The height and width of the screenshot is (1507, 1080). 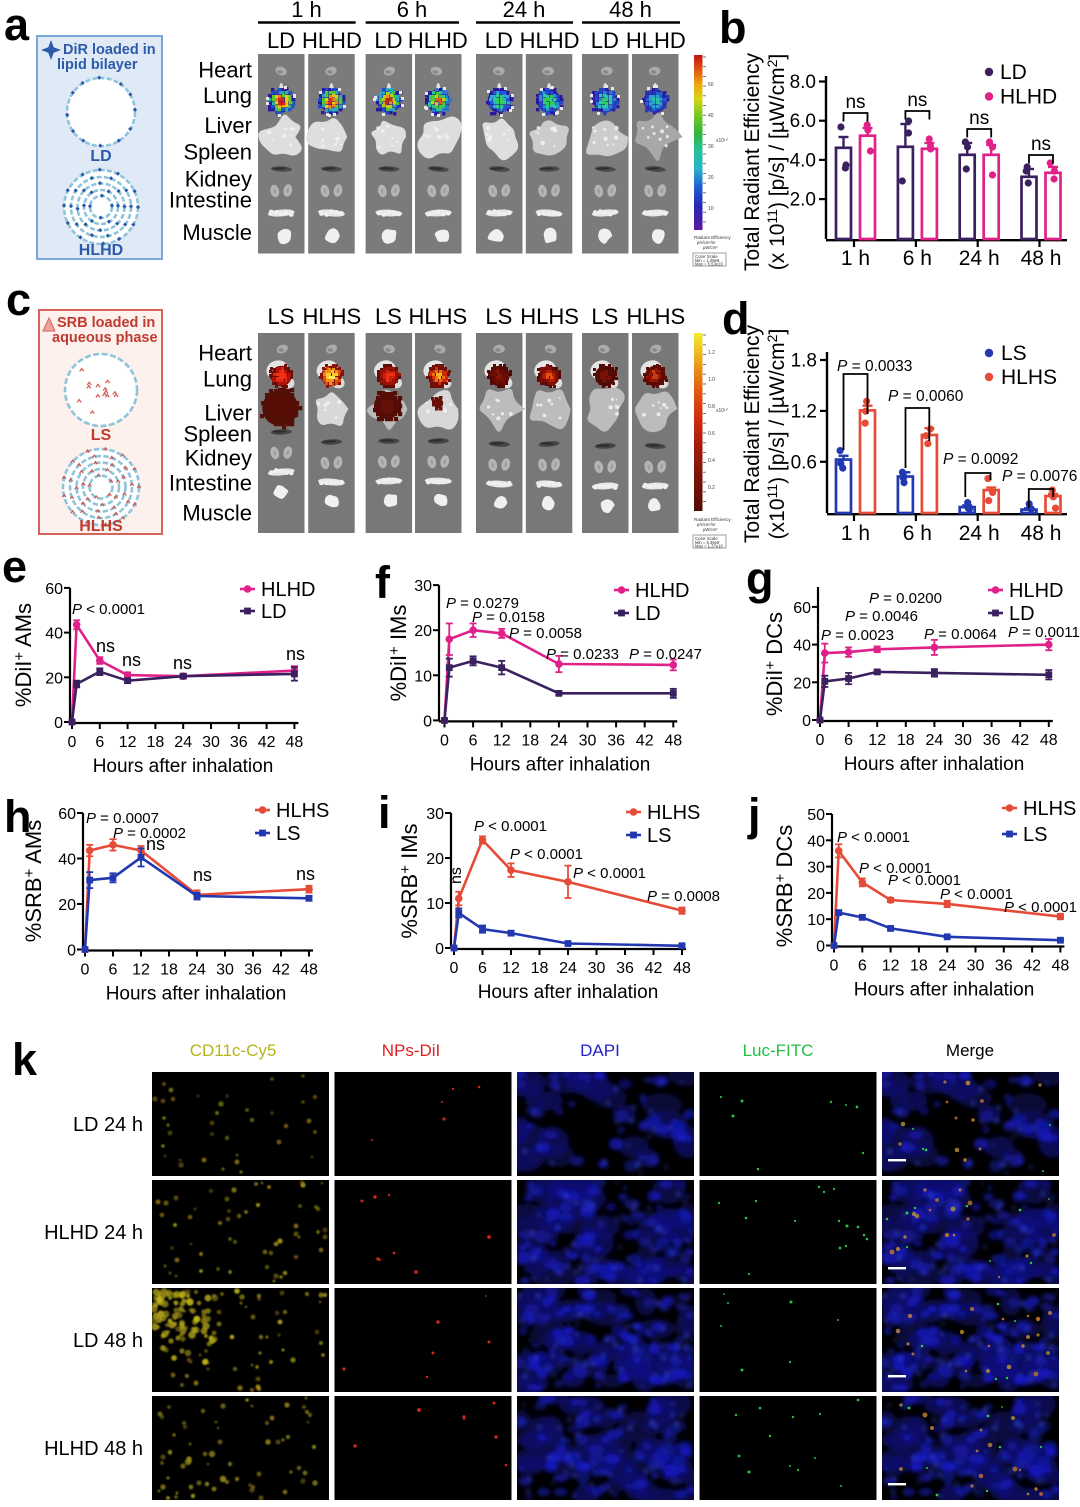 What do you see at coordinates (630, 11) in the screenshot?
I see `svg-text: 48 h` at bounding box center [630, 11].